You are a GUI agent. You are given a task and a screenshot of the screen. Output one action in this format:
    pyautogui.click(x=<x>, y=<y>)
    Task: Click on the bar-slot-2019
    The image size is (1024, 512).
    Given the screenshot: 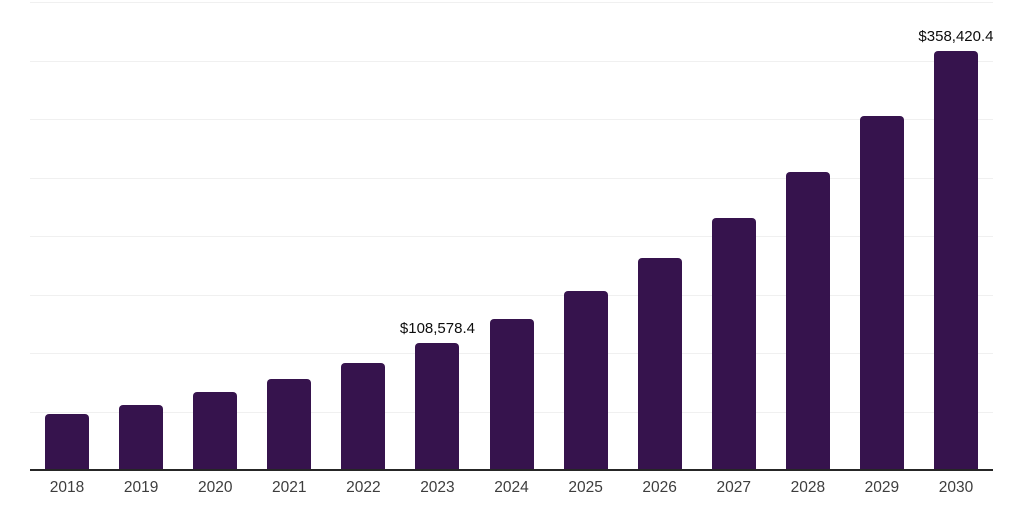 What is the action you would take?
    pyautogui.click(x=141, y=236)
    